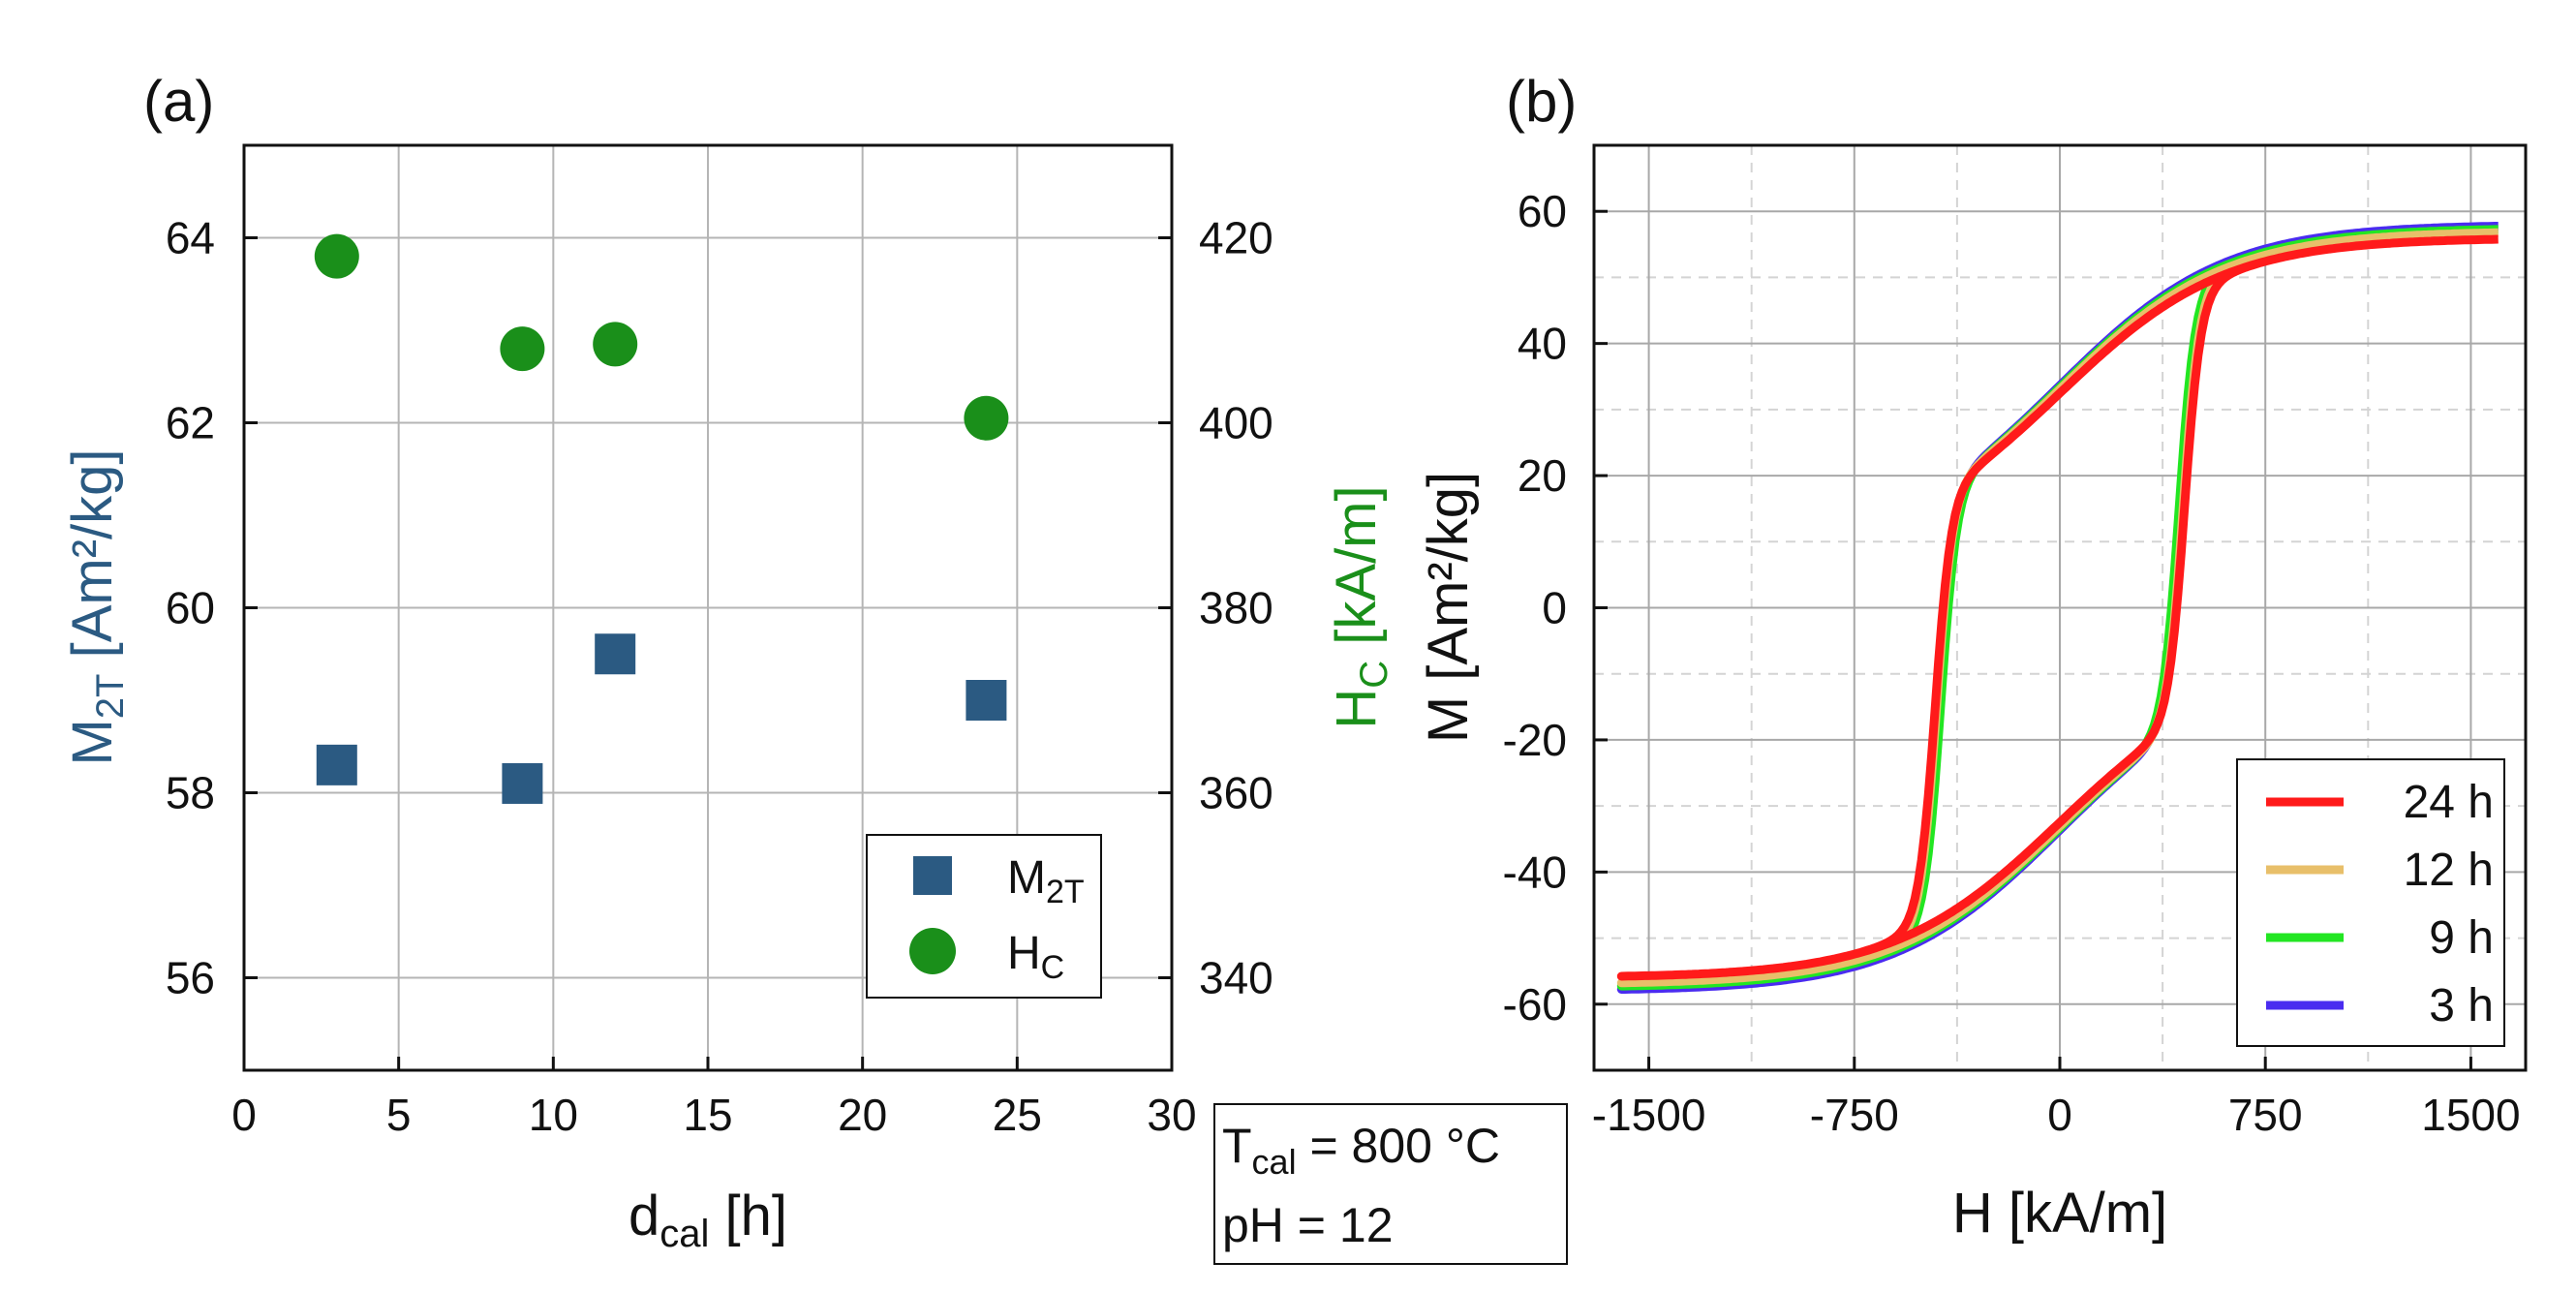 The image size is (2576, 1293). What do you see at coordinates (2470, 1115) in the screenshot?
I see `x-tick-label: 1500` at bounding box center [2470, 1115].